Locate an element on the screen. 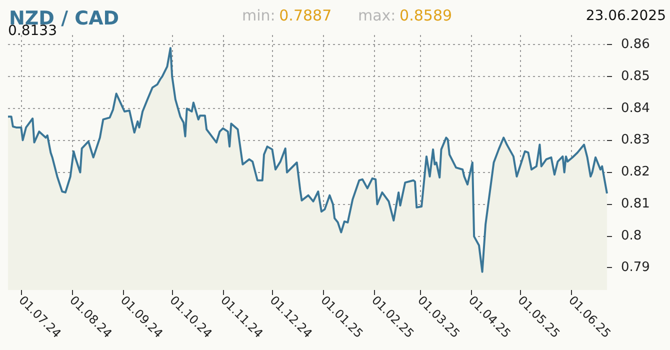  y-tick-label: 0.83 is located at coordinates (635, 140).